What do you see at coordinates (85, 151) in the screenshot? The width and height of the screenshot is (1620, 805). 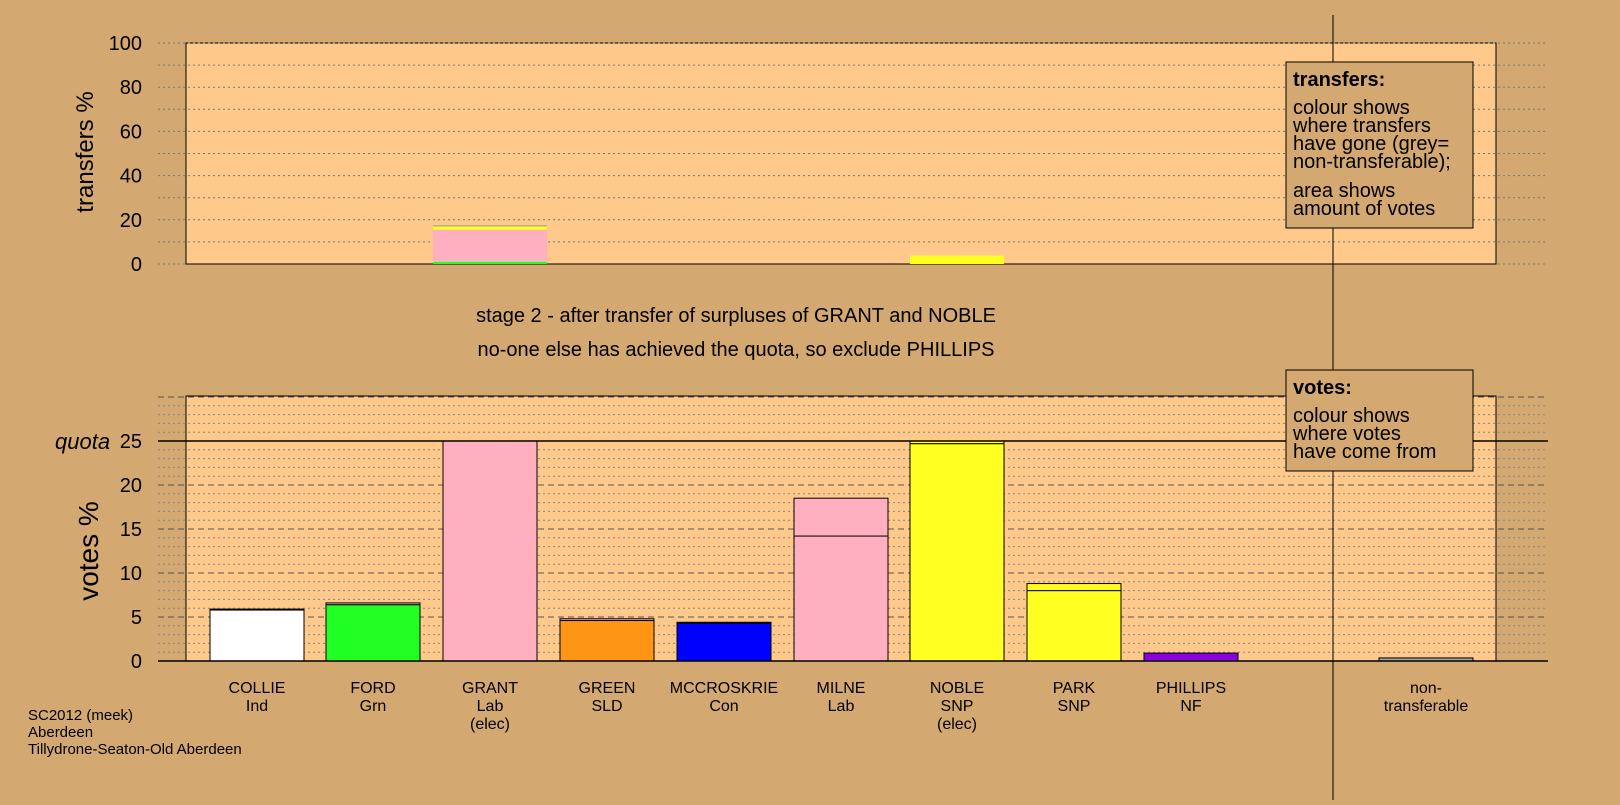 I see `transfers-y-axis-label: transfers %` at bounding box center [85, 151].